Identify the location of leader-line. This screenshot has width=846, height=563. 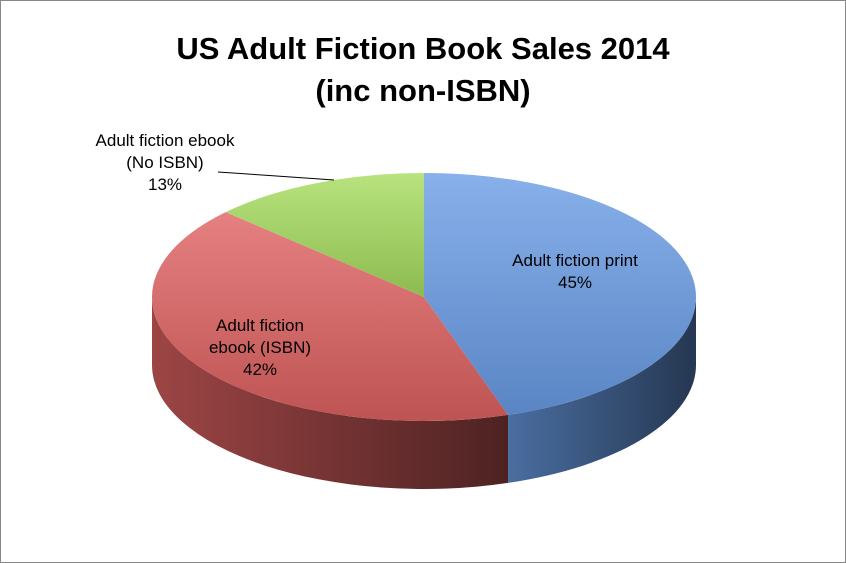
(276, 176).